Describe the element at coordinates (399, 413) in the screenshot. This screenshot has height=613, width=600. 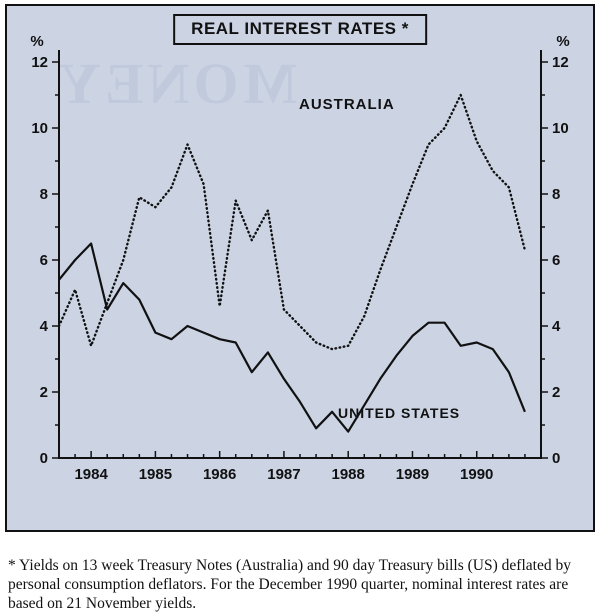
I see `united-states-series-label: UNITED STATES` at that location.